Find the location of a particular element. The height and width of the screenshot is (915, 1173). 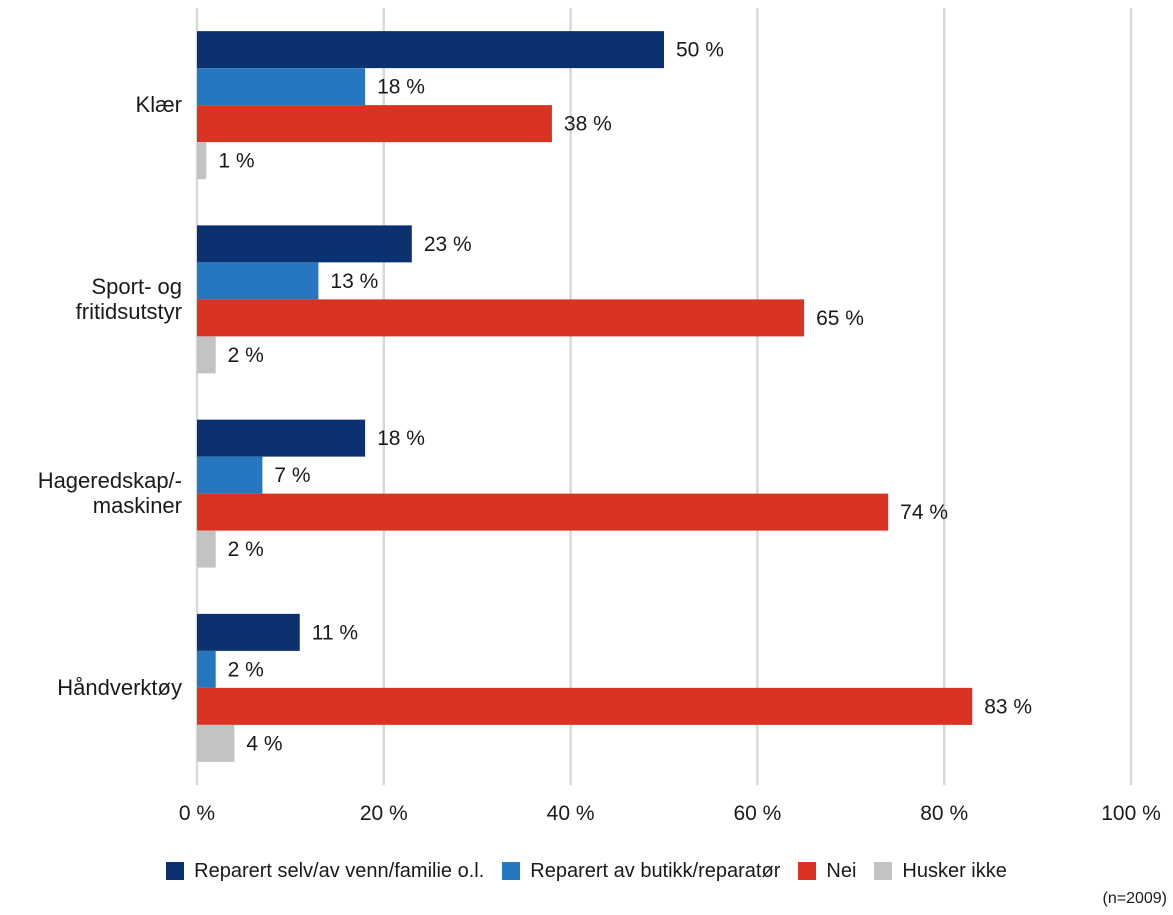

x-tick-label-20: 20 % is located at coordinates (384, 813).